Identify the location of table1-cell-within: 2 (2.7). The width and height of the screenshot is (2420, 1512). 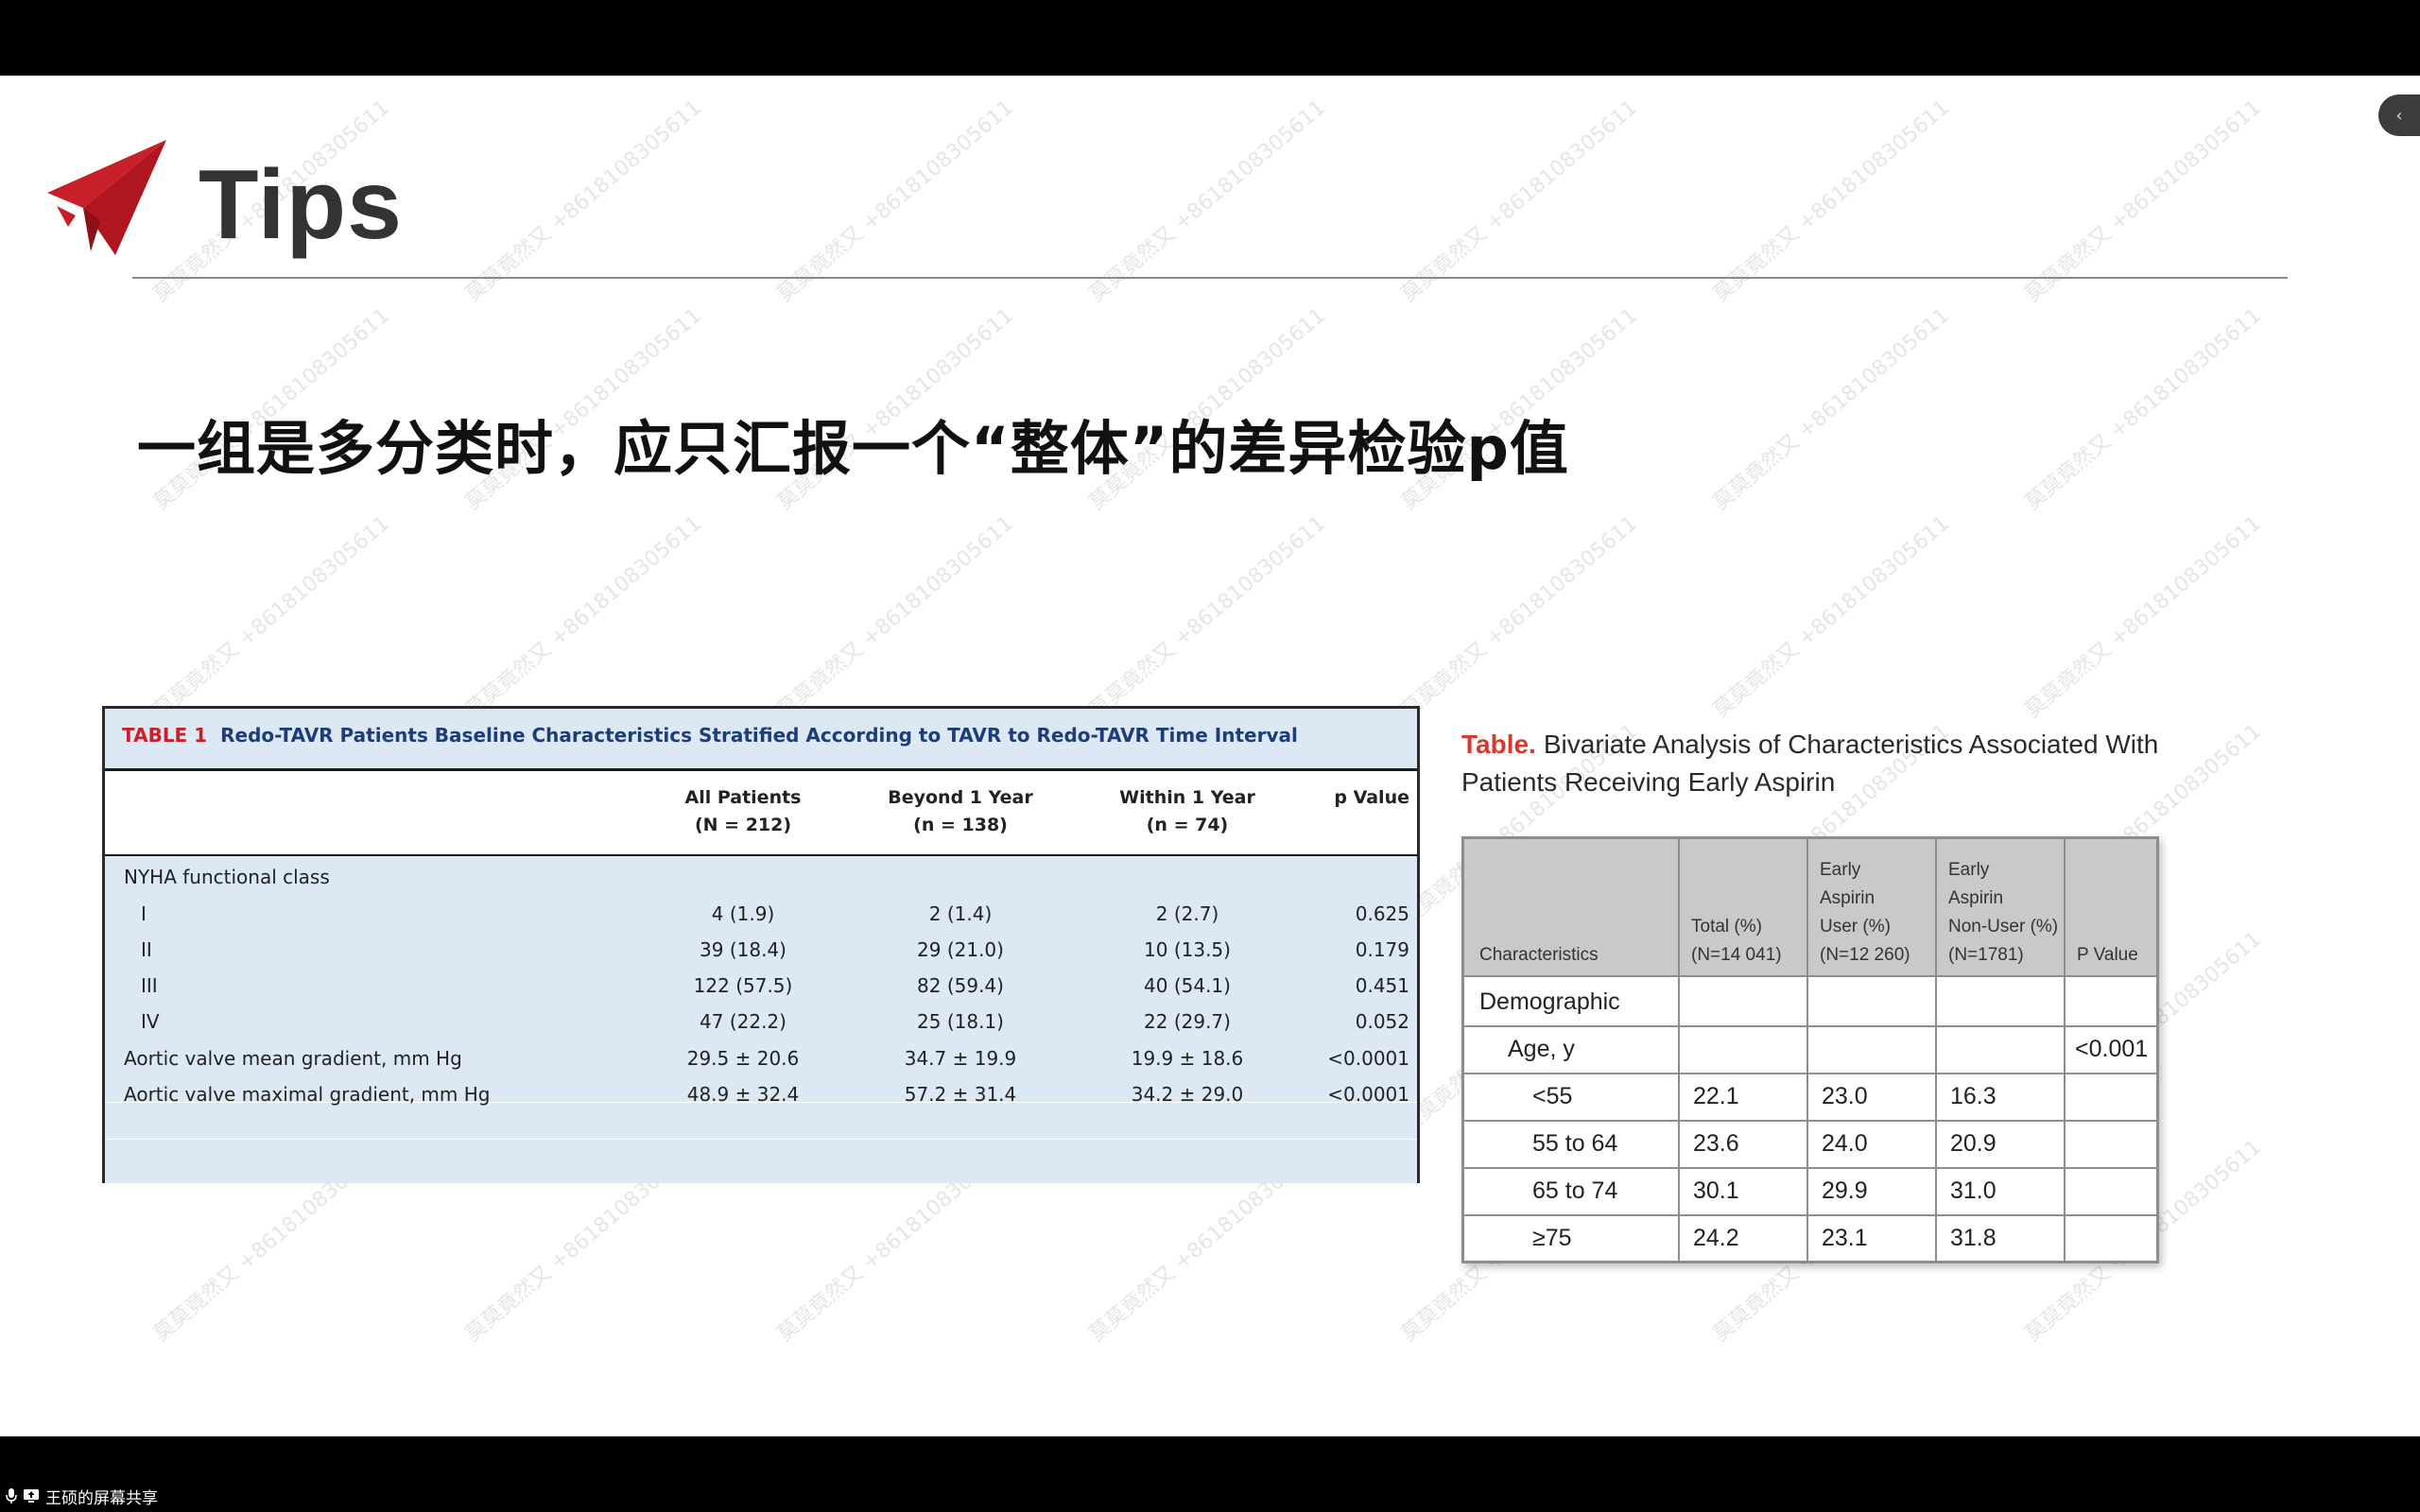
(1187, 913).